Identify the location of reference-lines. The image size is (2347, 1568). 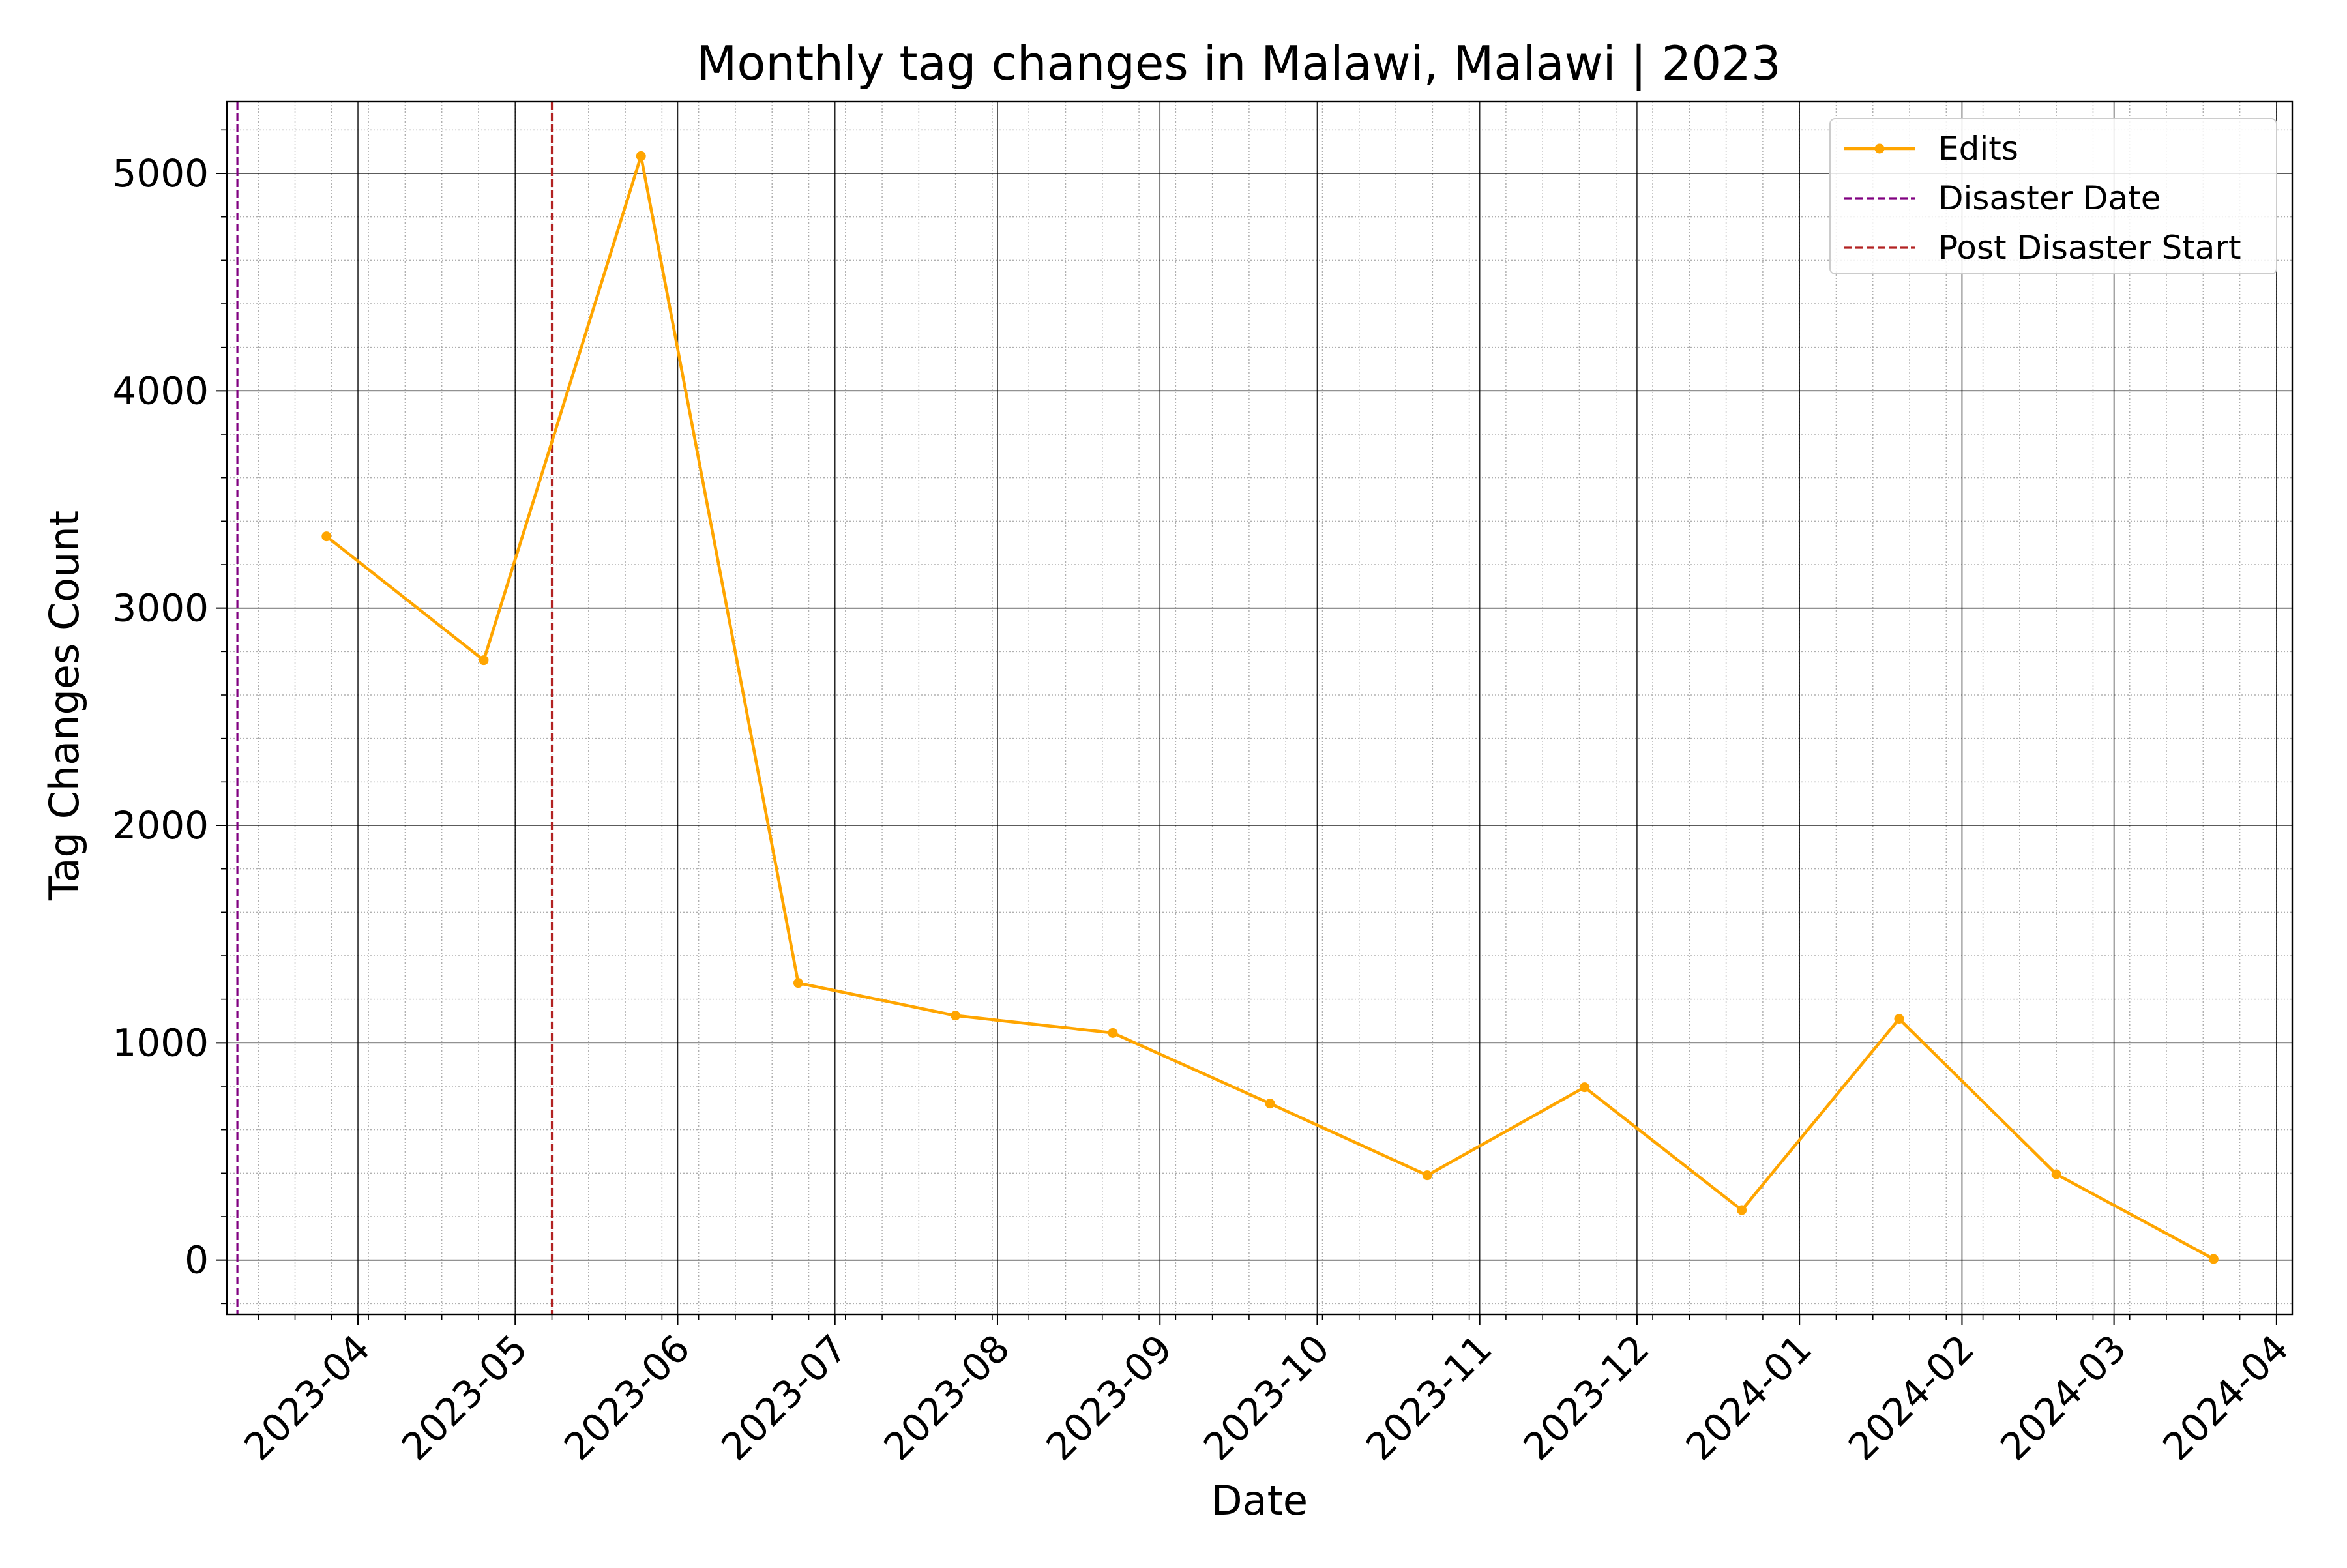
(395, 708).